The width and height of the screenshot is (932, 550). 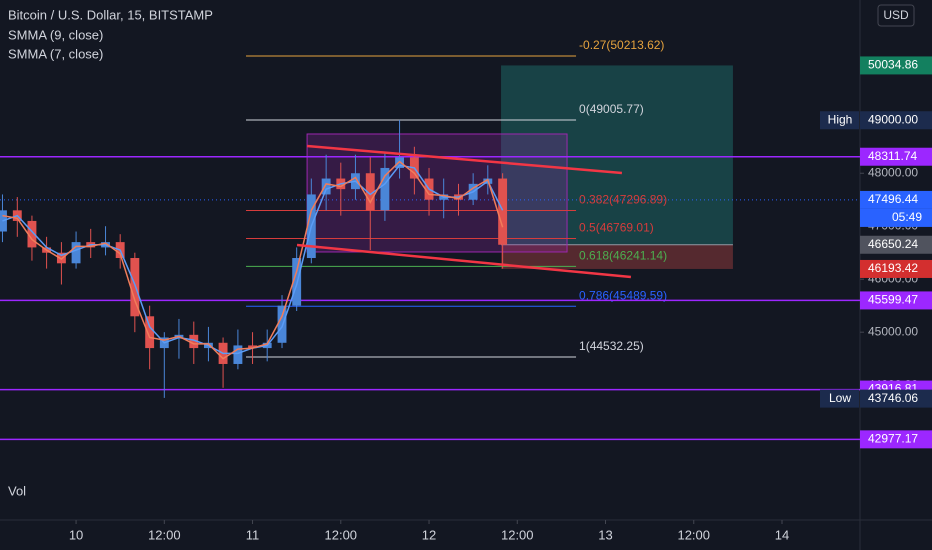 What do you see at coordinates (907, 217) in the screenshot?
I see `countdown: 05:49` at bounding box center [907, 217].